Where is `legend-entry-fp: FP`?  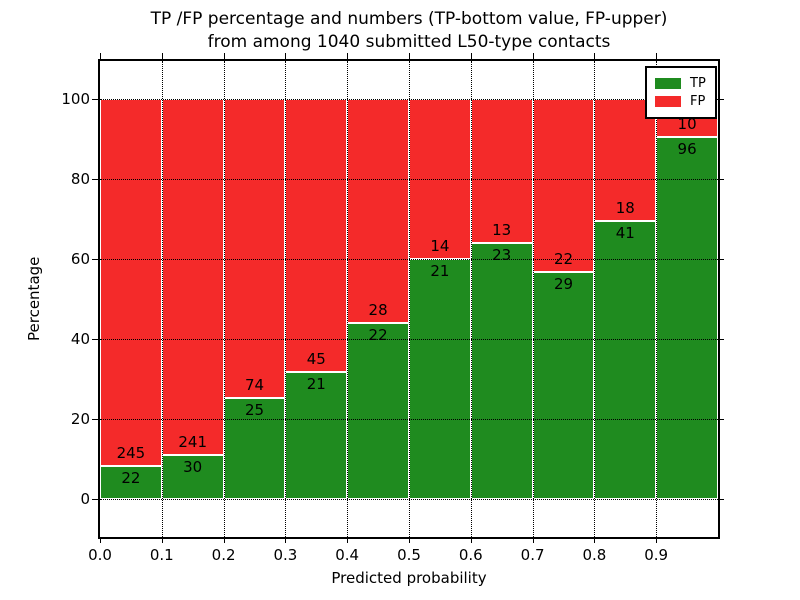
legend-entry-fp: FP is located at coordinates (680, 101).